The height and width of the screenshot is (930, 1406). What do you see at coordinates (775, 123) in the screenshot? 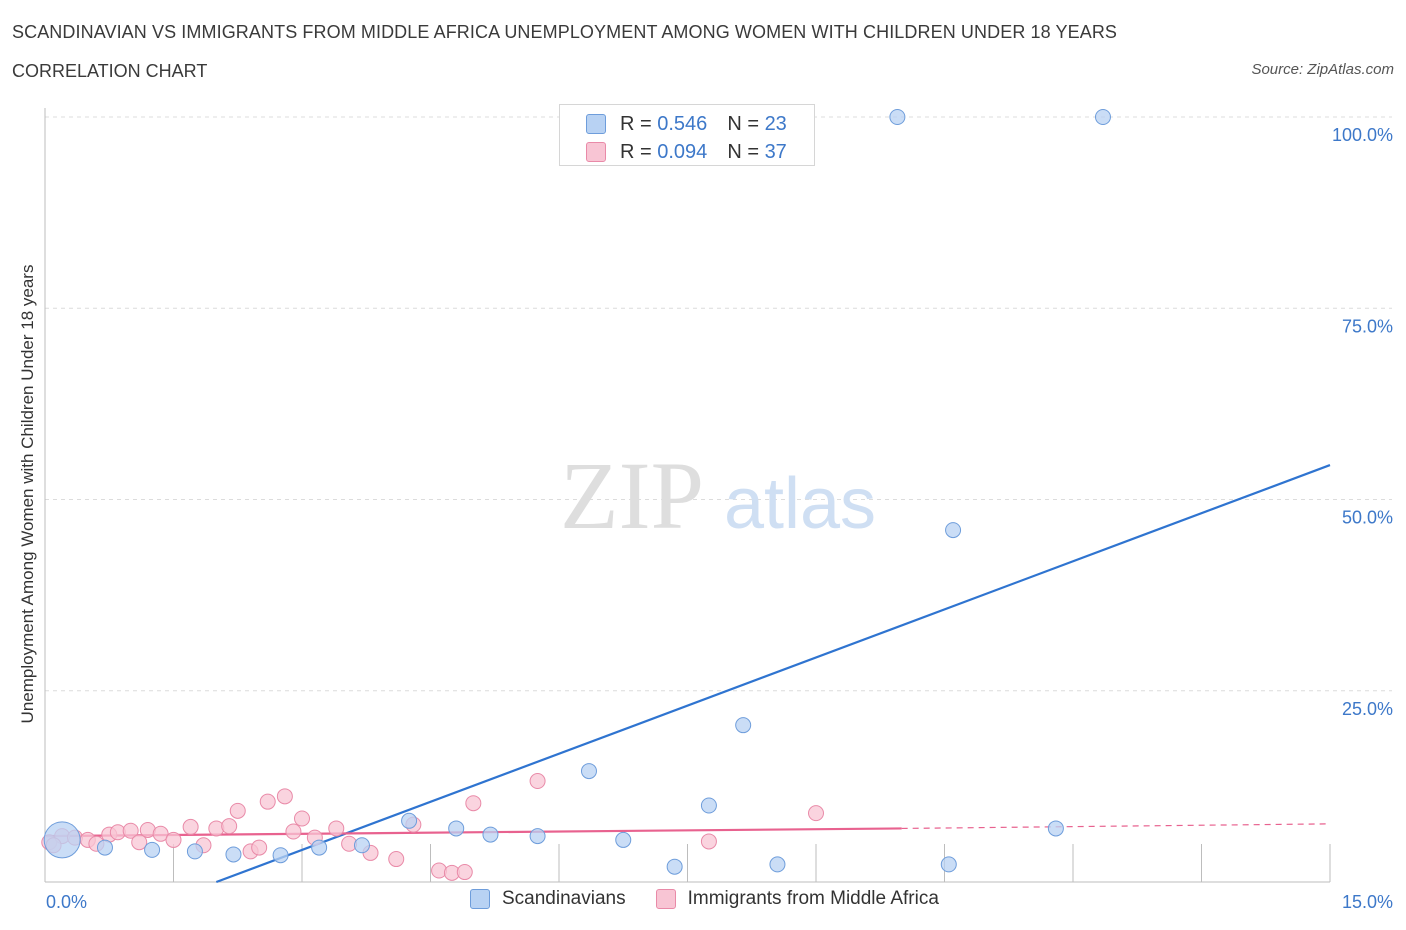
I see `n-value-scandinavians: 23` at bounding box center [775, 123].